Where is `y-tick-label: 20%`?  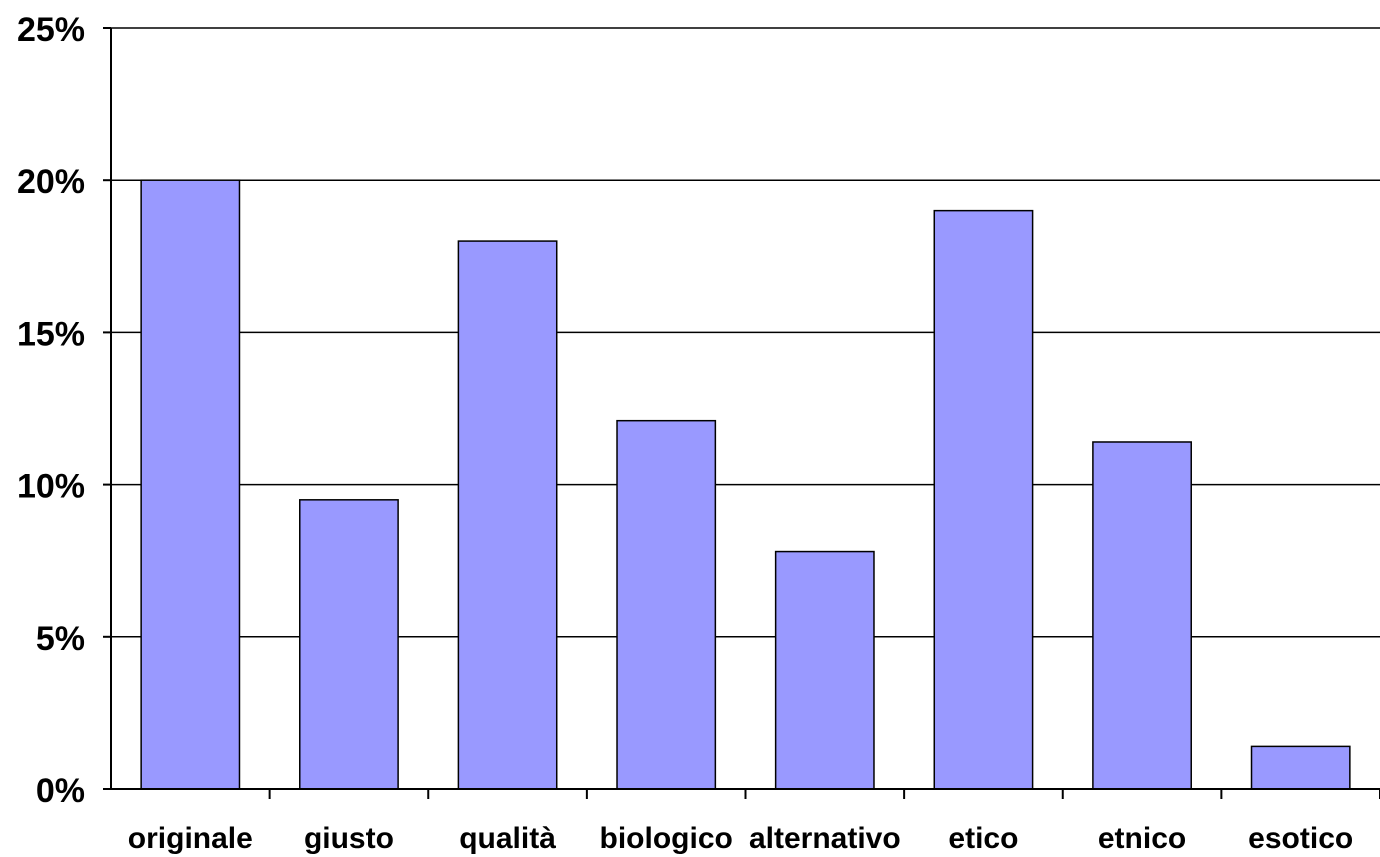
y-tick-label: 20% is located at coordinates (51, 182).